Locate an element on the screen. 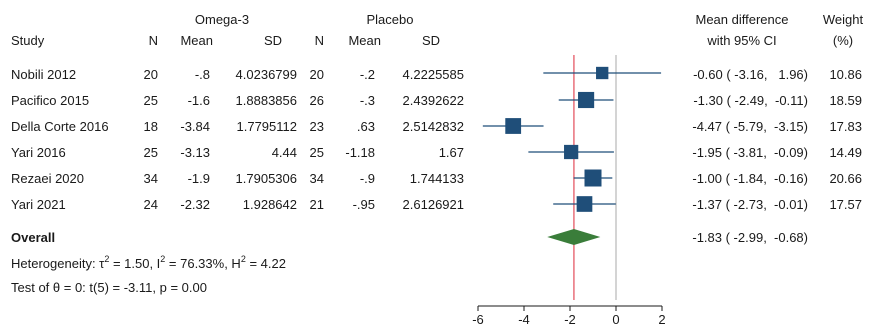 Image resolution: width=871 pixels, height=326 pixels. study-ci: -1.30 ( -2.49, -0.11) is located at coordinates (750, 100).